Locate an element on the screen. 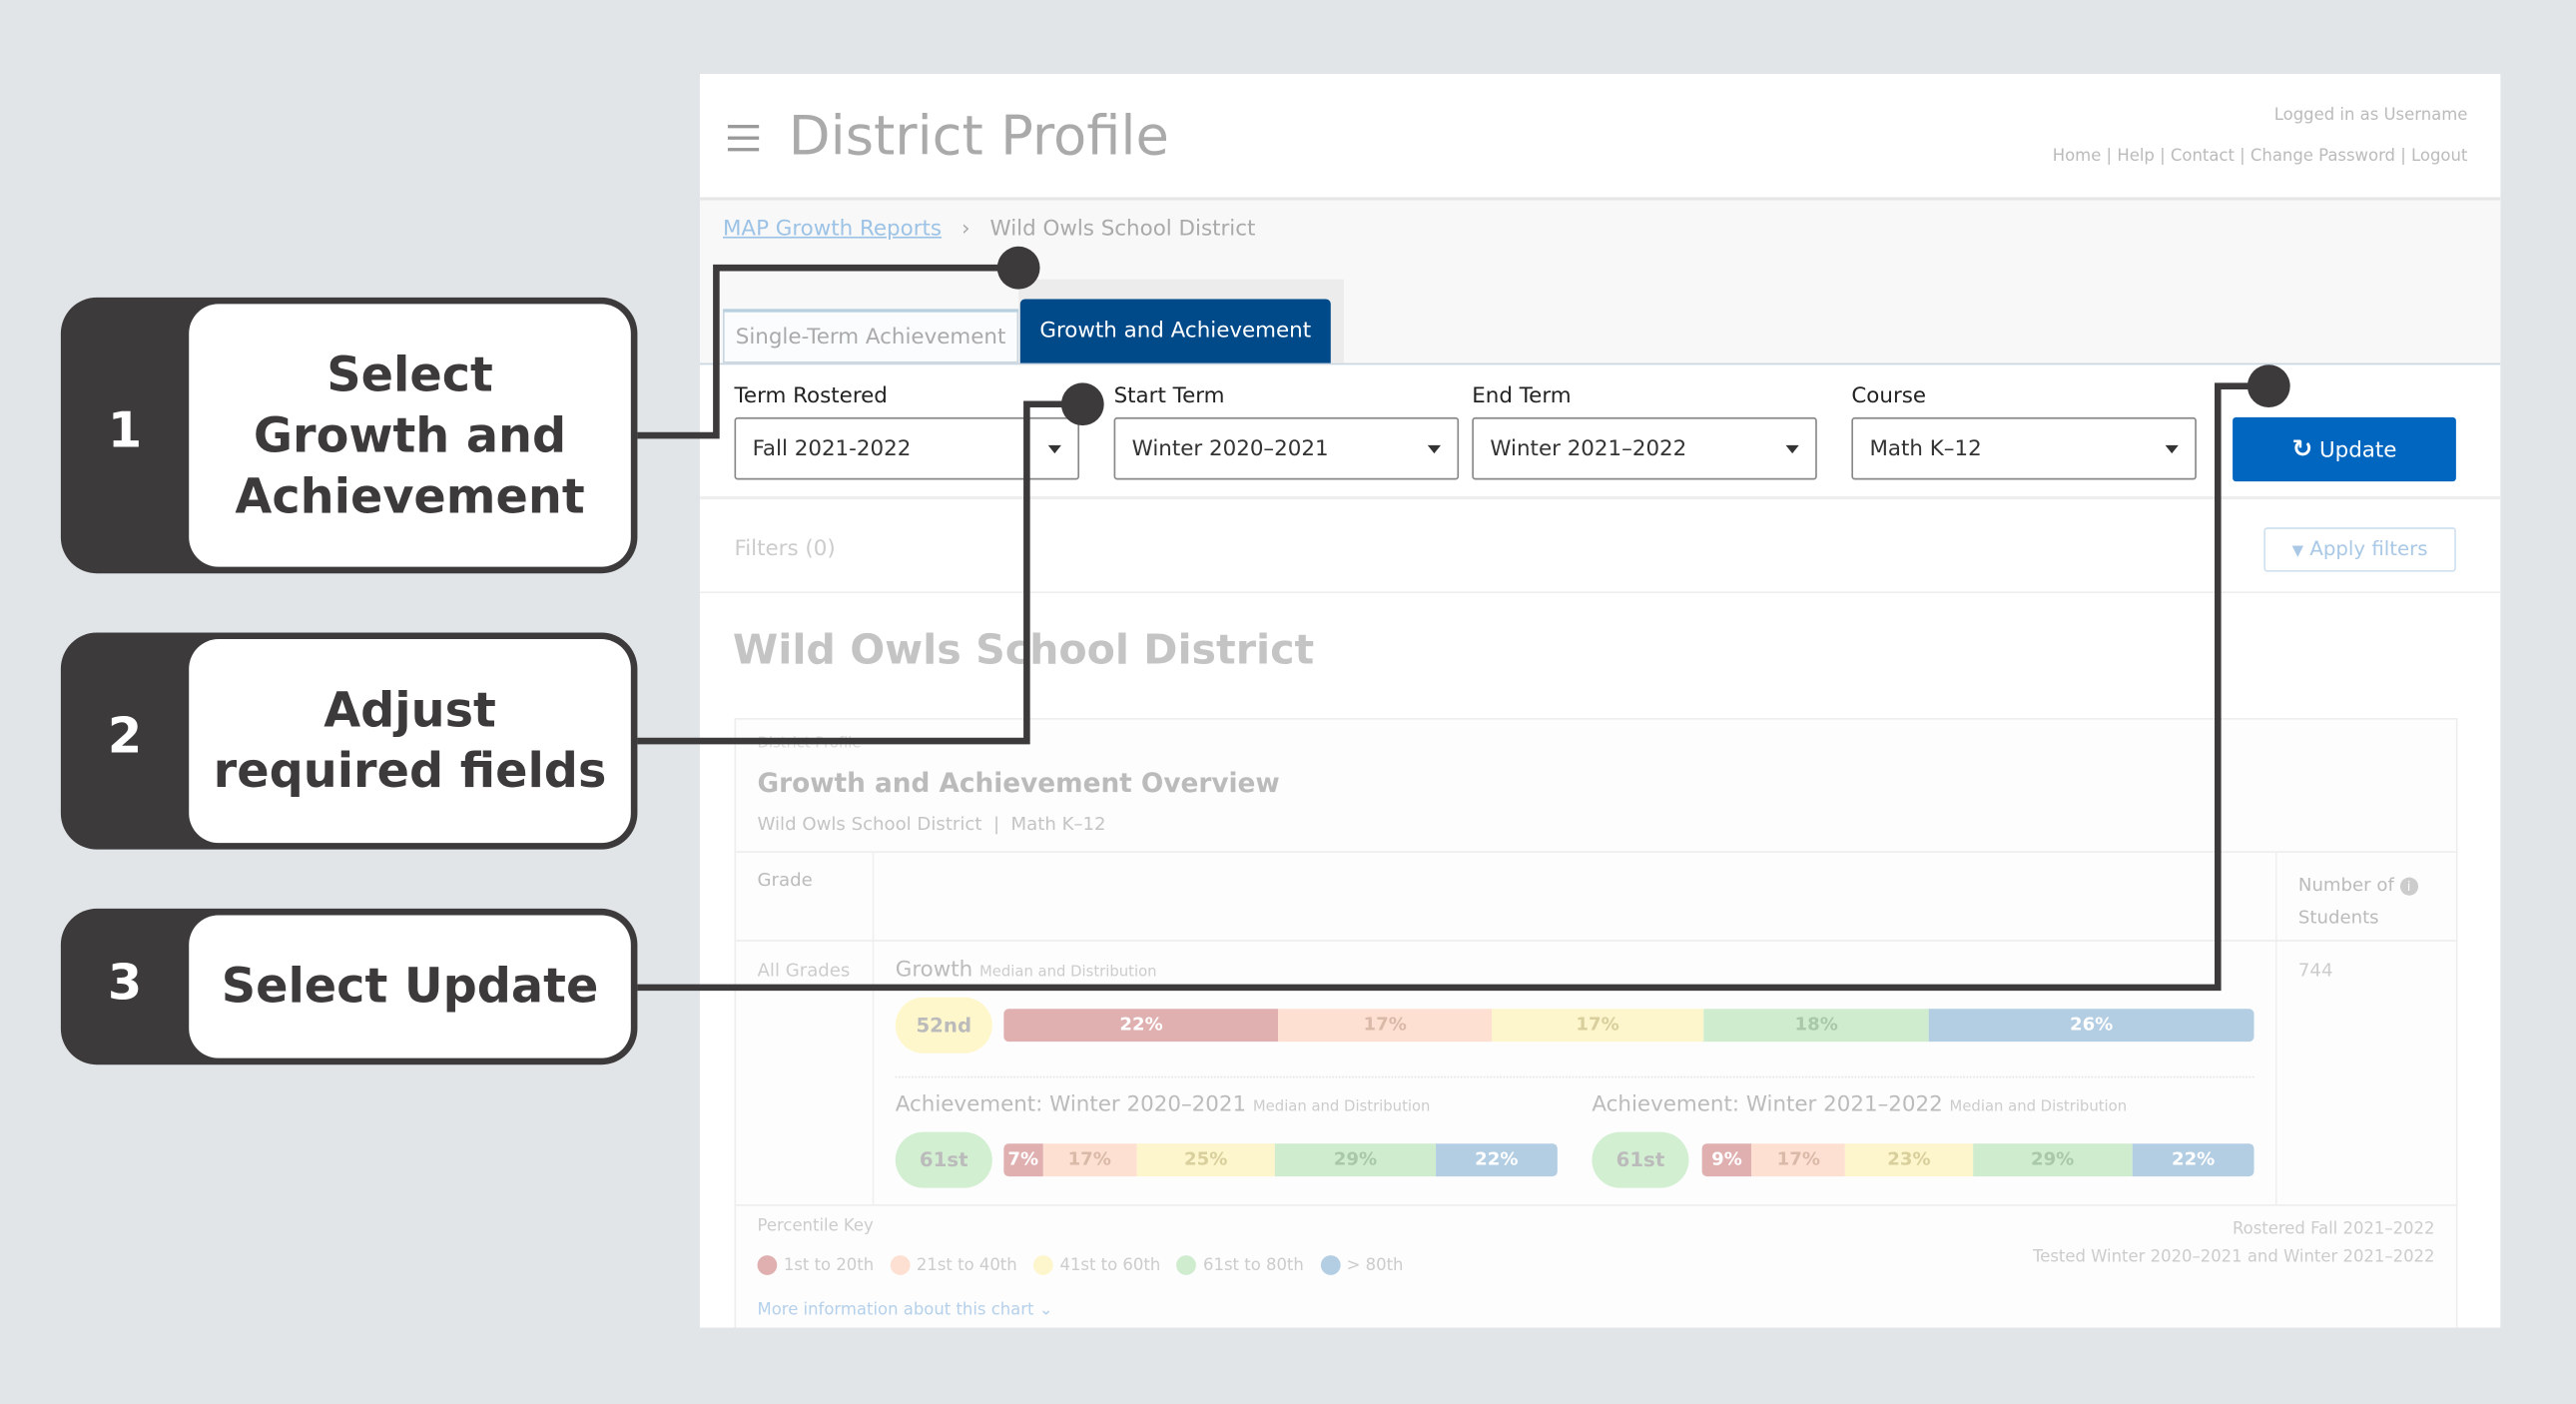 Image resolution: width=2576 pixels, height=1404 pixels. update-button: ↻ Update is located at coordinates (2344, 449).